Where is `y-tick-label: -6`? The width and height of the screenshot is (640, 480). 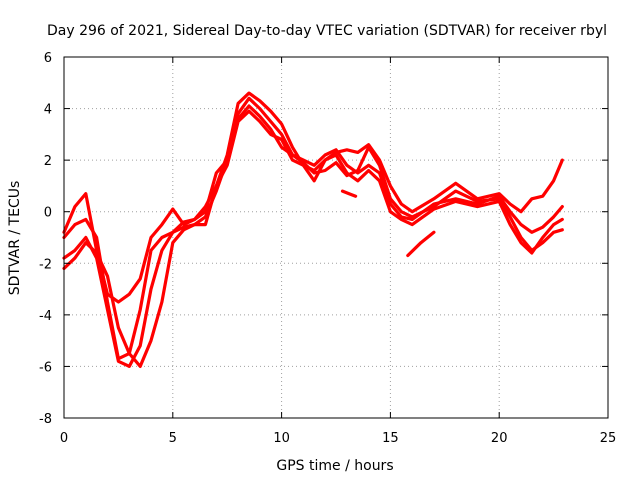
y-tick-label: -6 is located at coordinates (45, 367).